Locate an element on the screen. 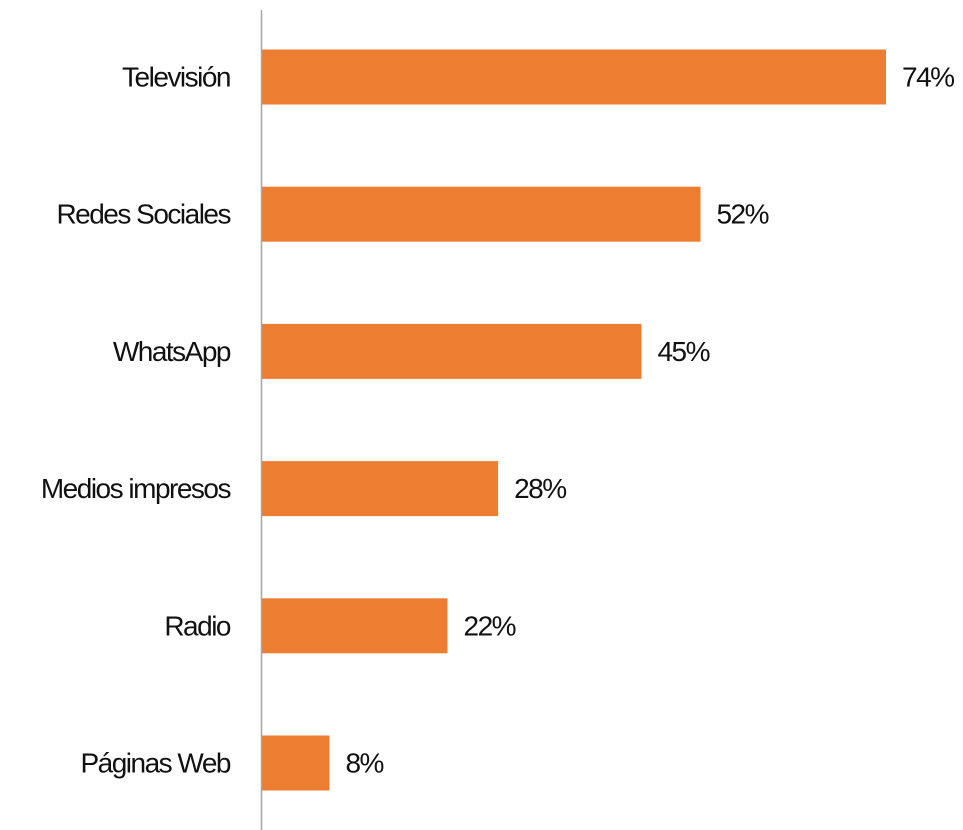 This screenshot has width=963, height=830. value-label-television: 74% is located at coordinates (928, 77).